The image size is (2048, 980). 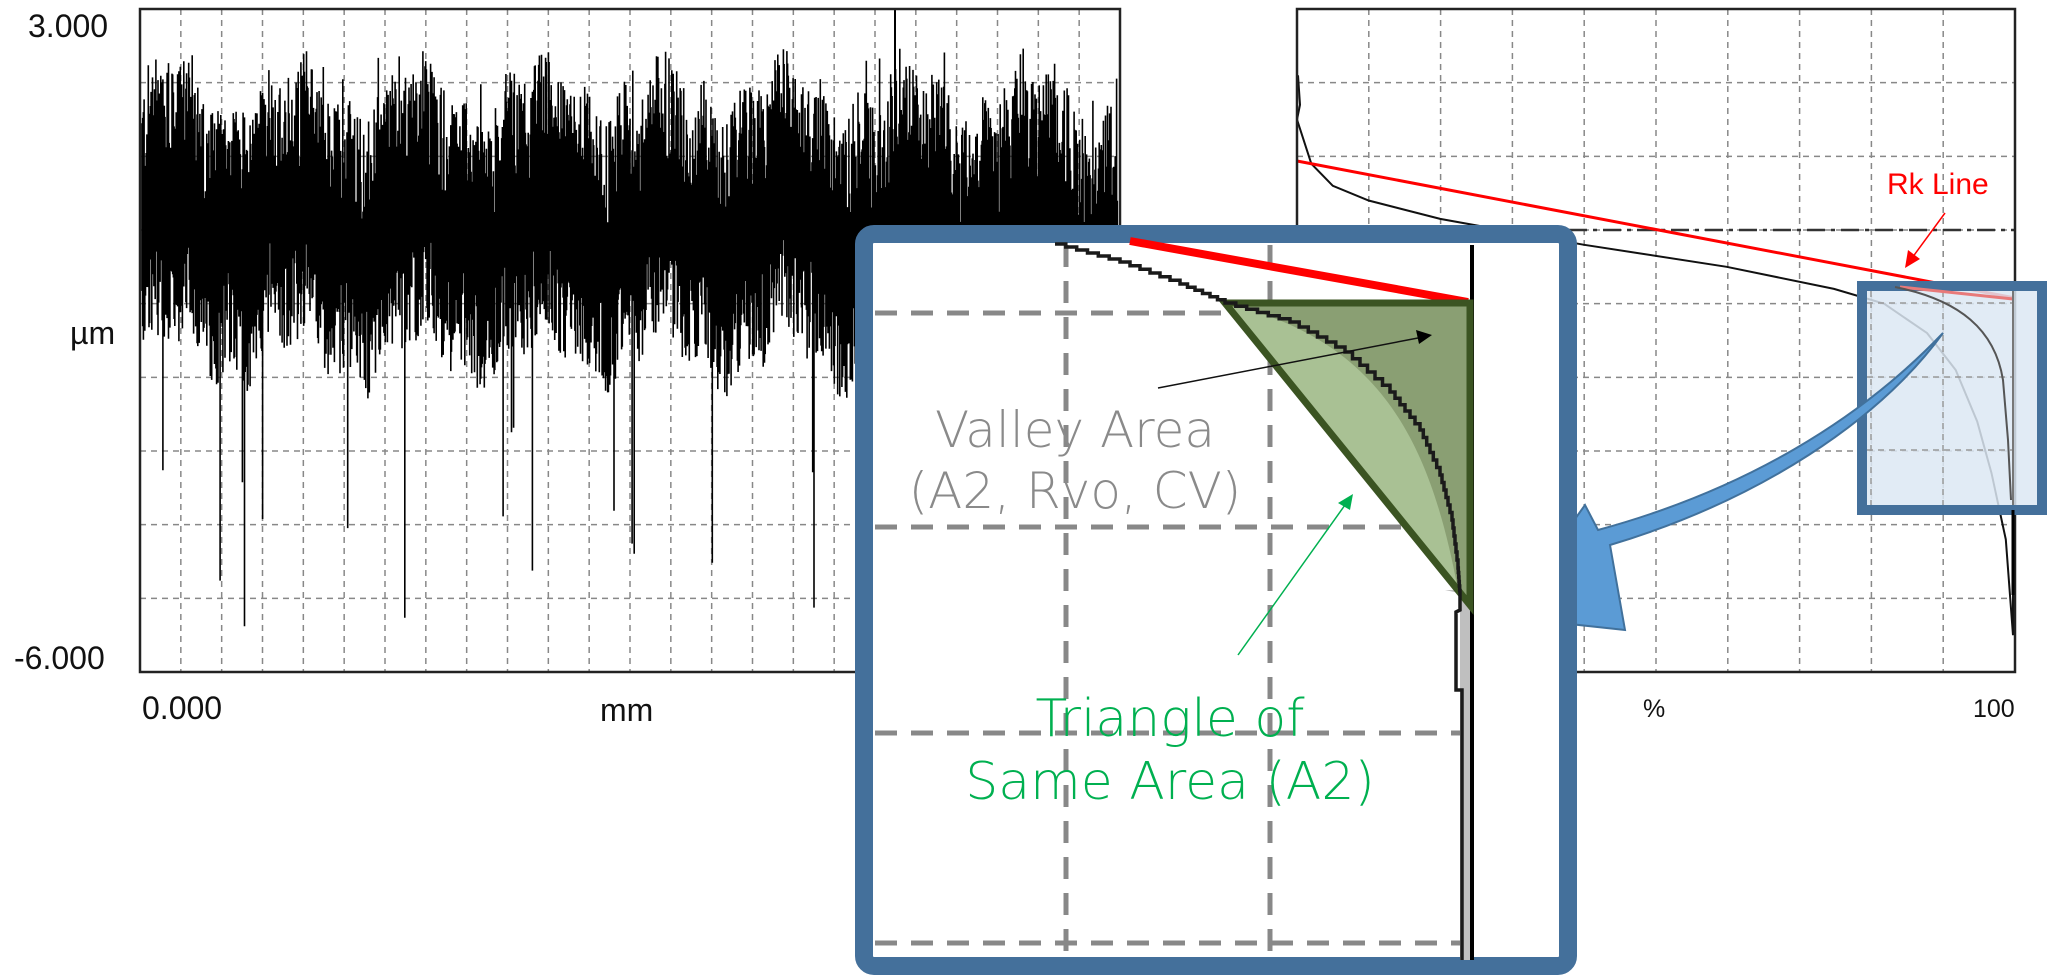 What do you see at coordinates (59, 658) in the screenshot?
I see `y-axis-bottom-label: -6.000` at bounding box center [59, 658].